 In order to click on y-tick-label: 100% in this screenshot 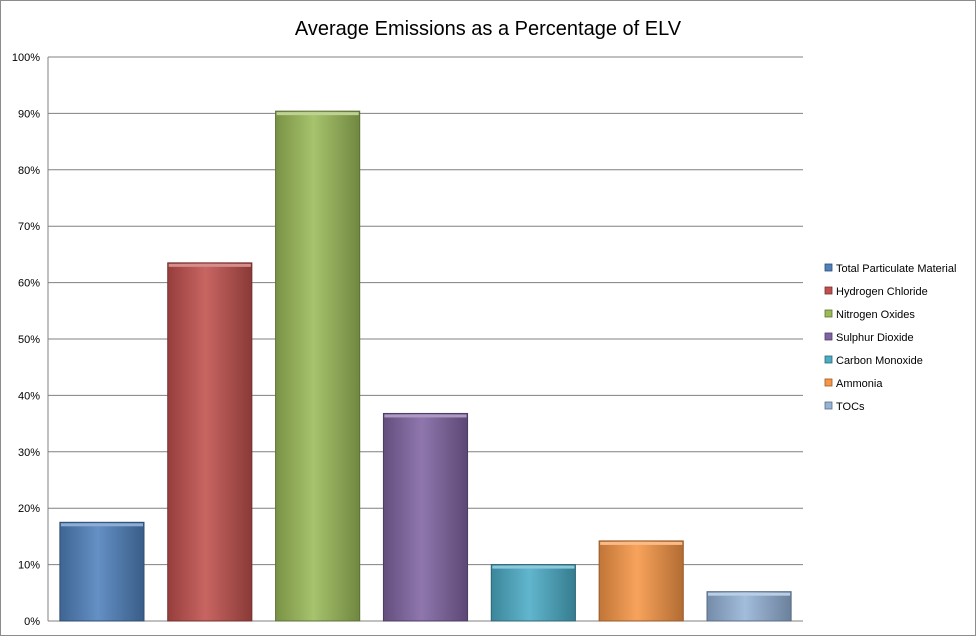, I will do `click(26, 58)`.